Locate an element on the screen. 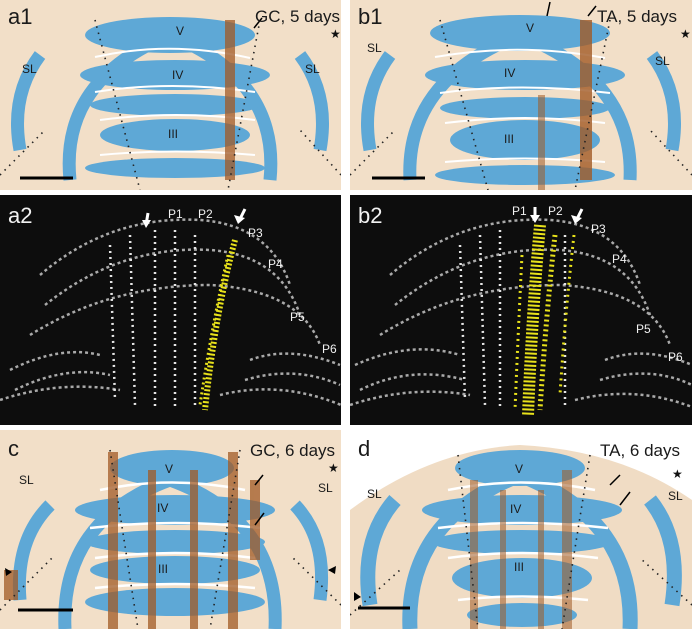  tissue-section-c is located at coordinates (170, 539).